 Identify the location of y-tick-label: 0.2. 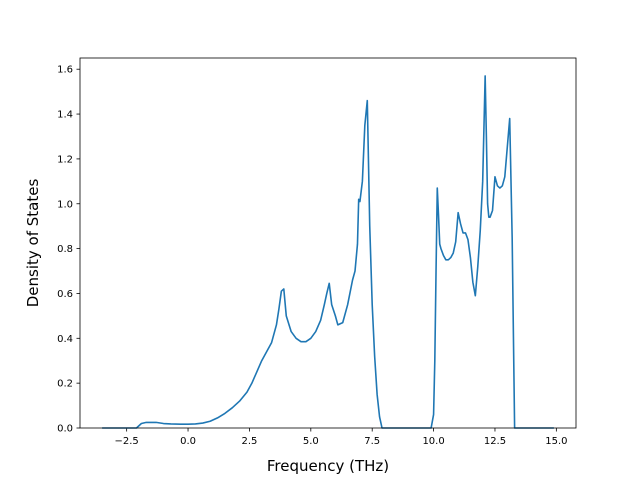
(65, 384).